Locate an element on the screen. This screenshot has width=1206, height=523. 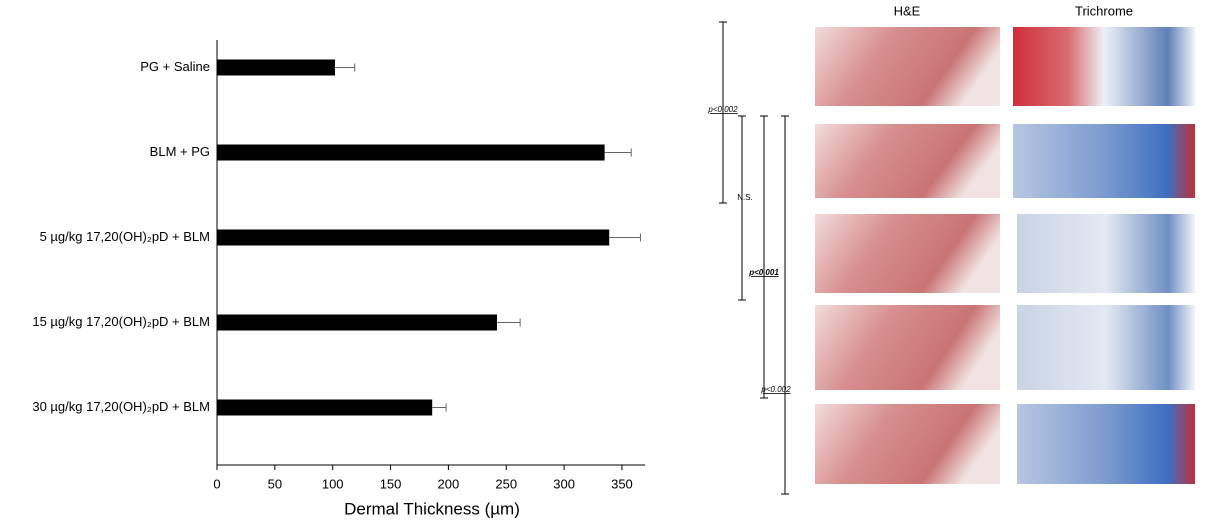
x-tick-label: 200 is located at coordinates (449, 483).